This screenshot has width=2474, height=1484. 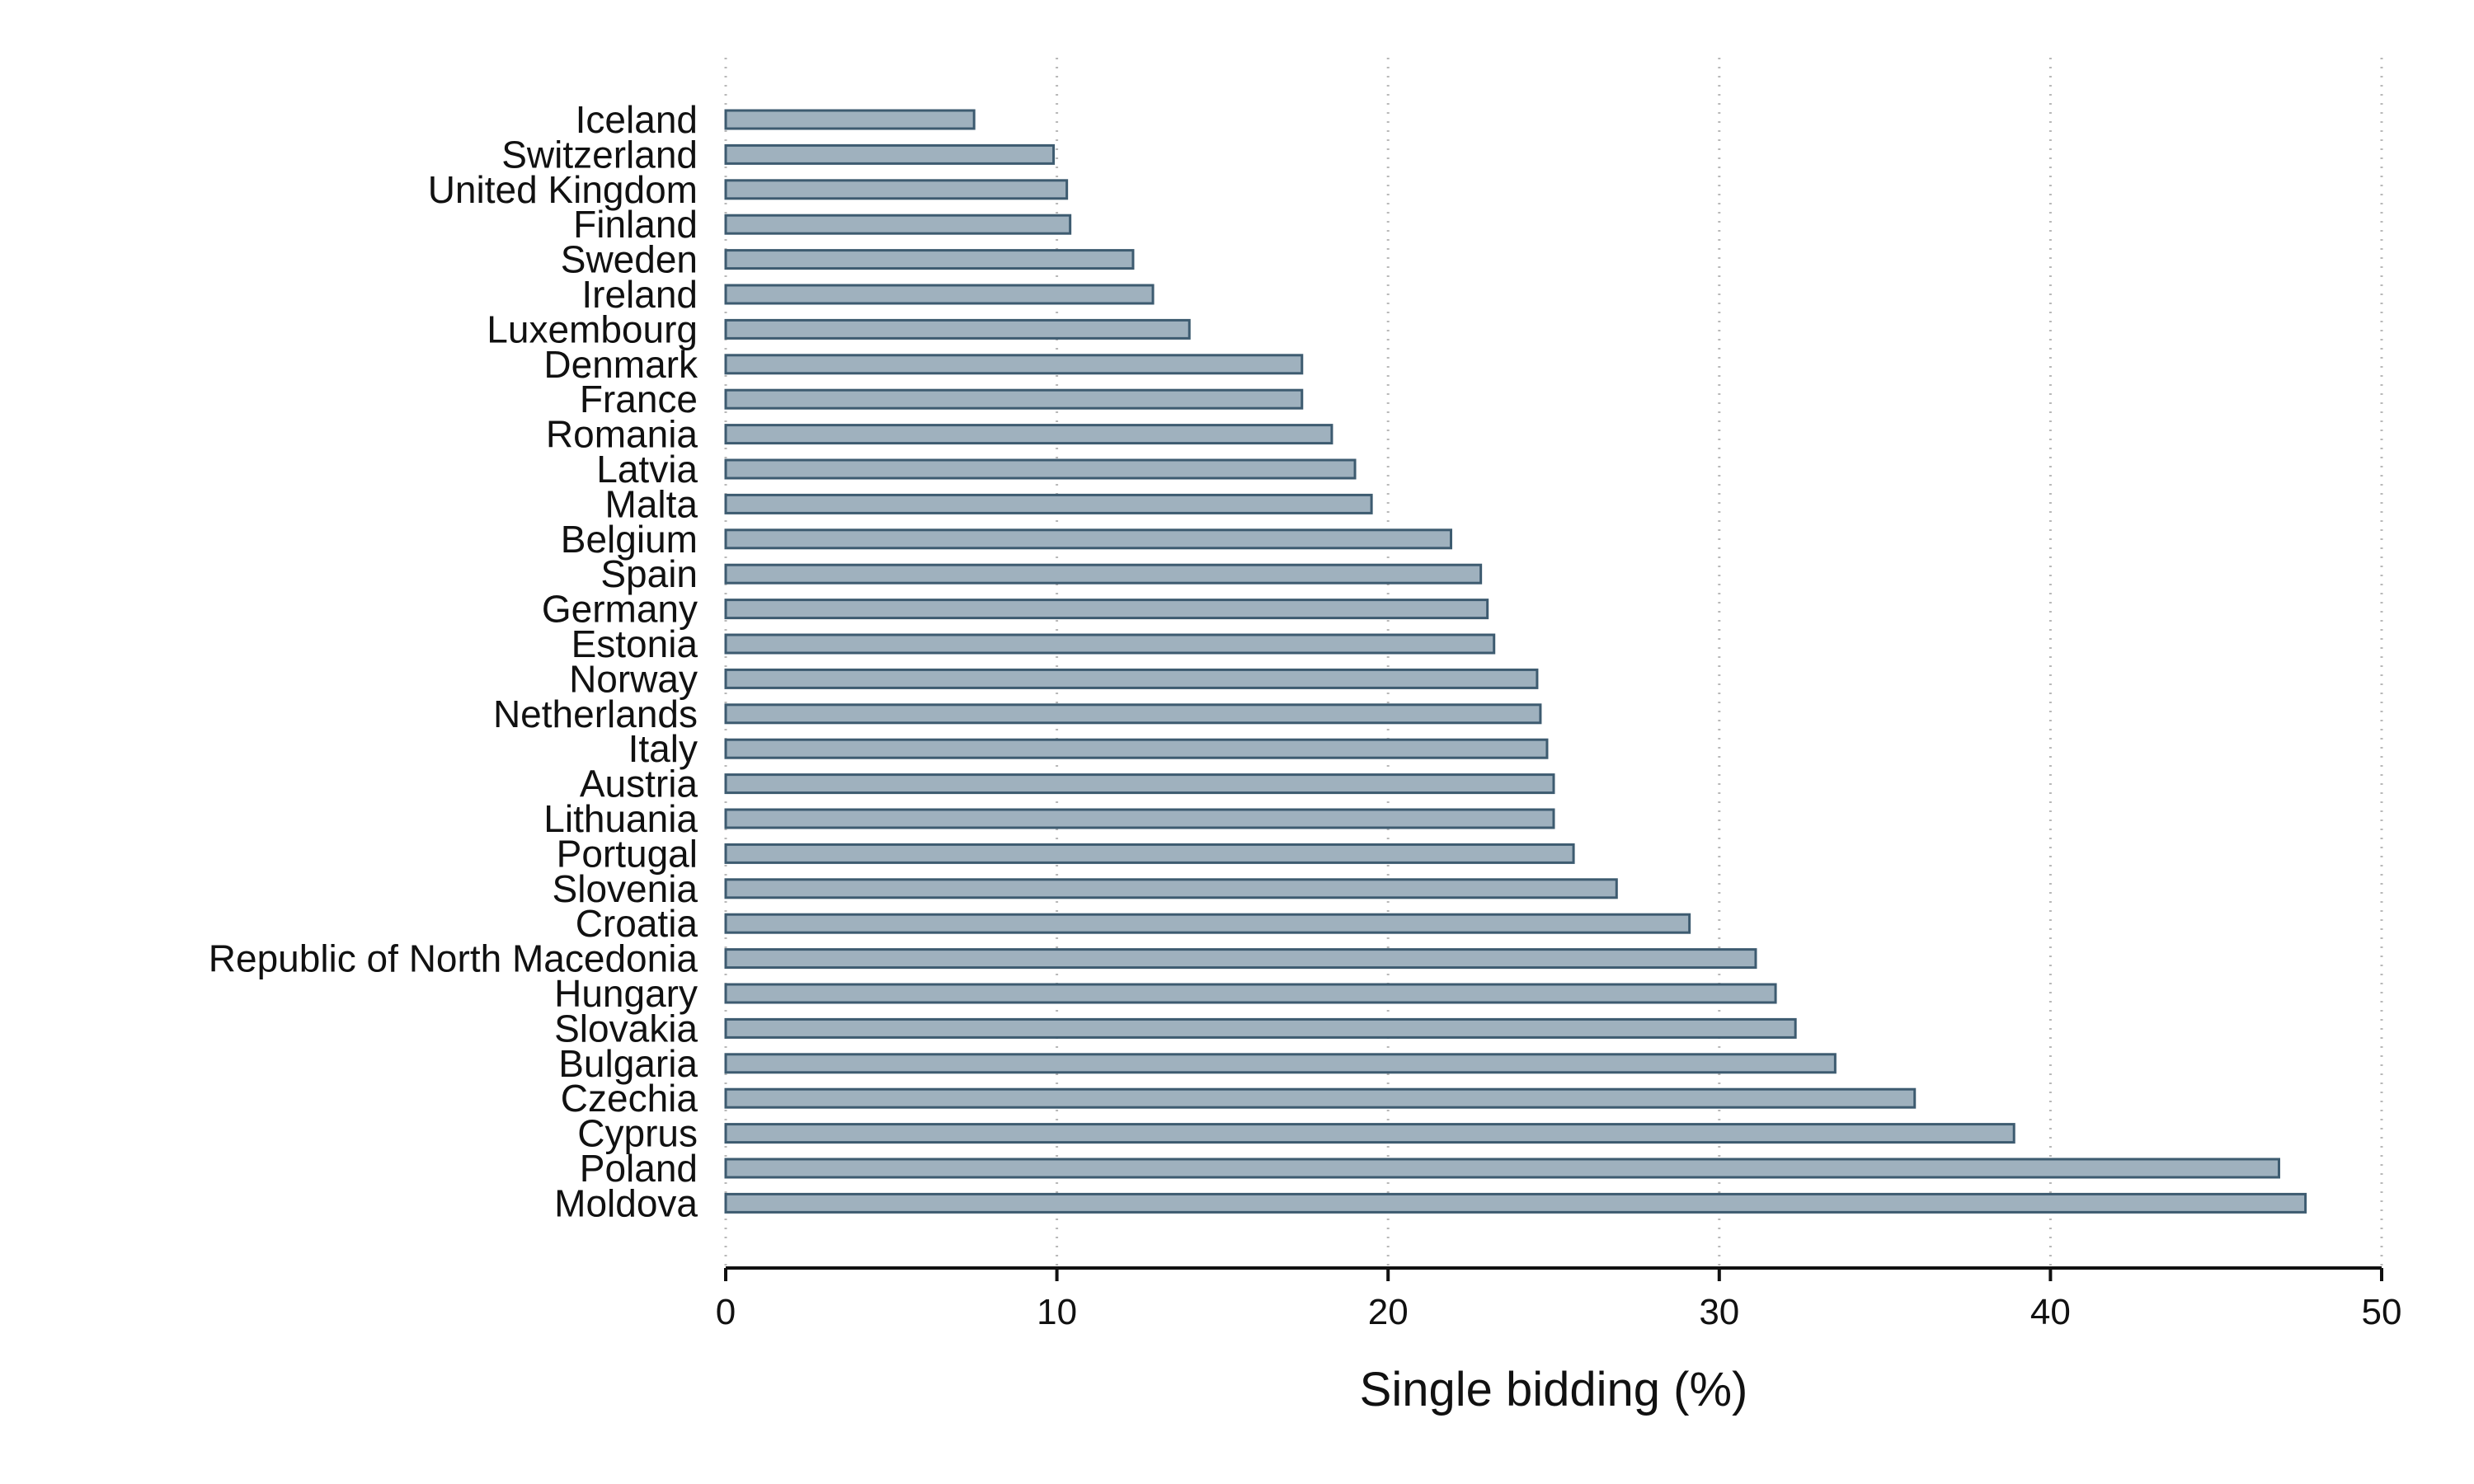 What do you see at coordinates (1171, 888) in the screenshot?
I see `bar-slovenia` at bounding box center [1171, 888].